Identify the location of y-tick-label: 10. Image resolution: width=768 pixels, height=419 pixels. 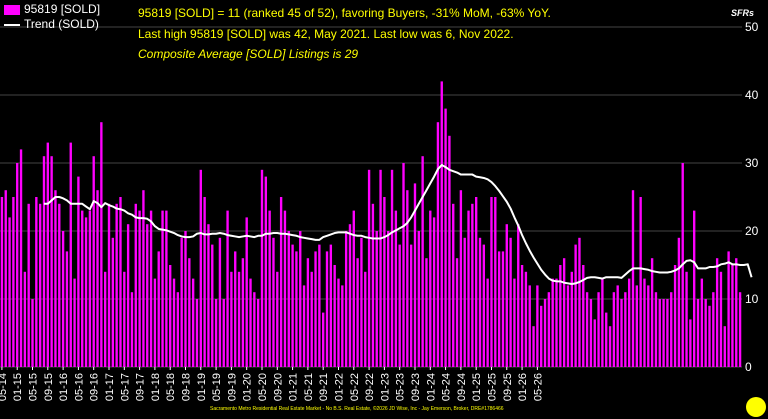
(752, 299).